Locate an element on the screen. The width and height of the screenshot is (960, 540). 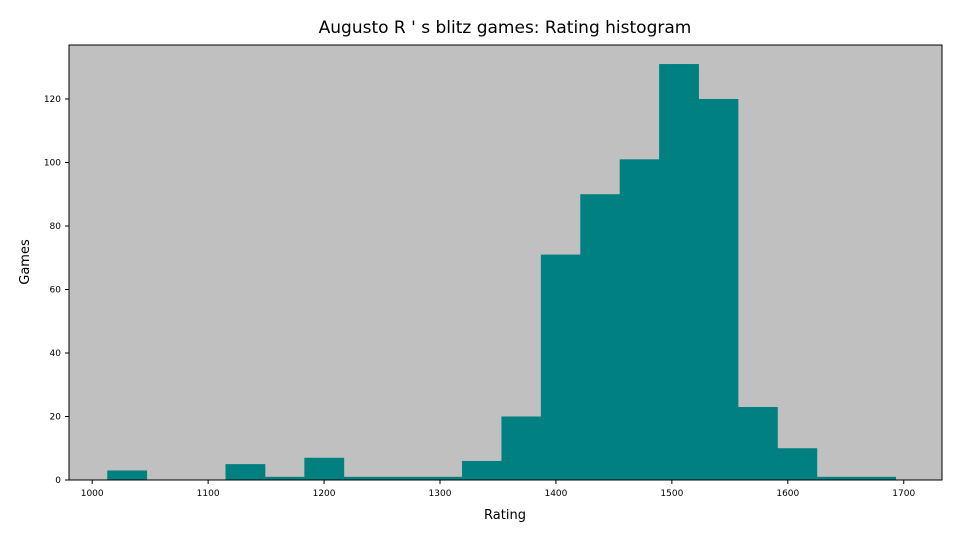
y-tick-label: 120 is located at coordinates (52, 100).